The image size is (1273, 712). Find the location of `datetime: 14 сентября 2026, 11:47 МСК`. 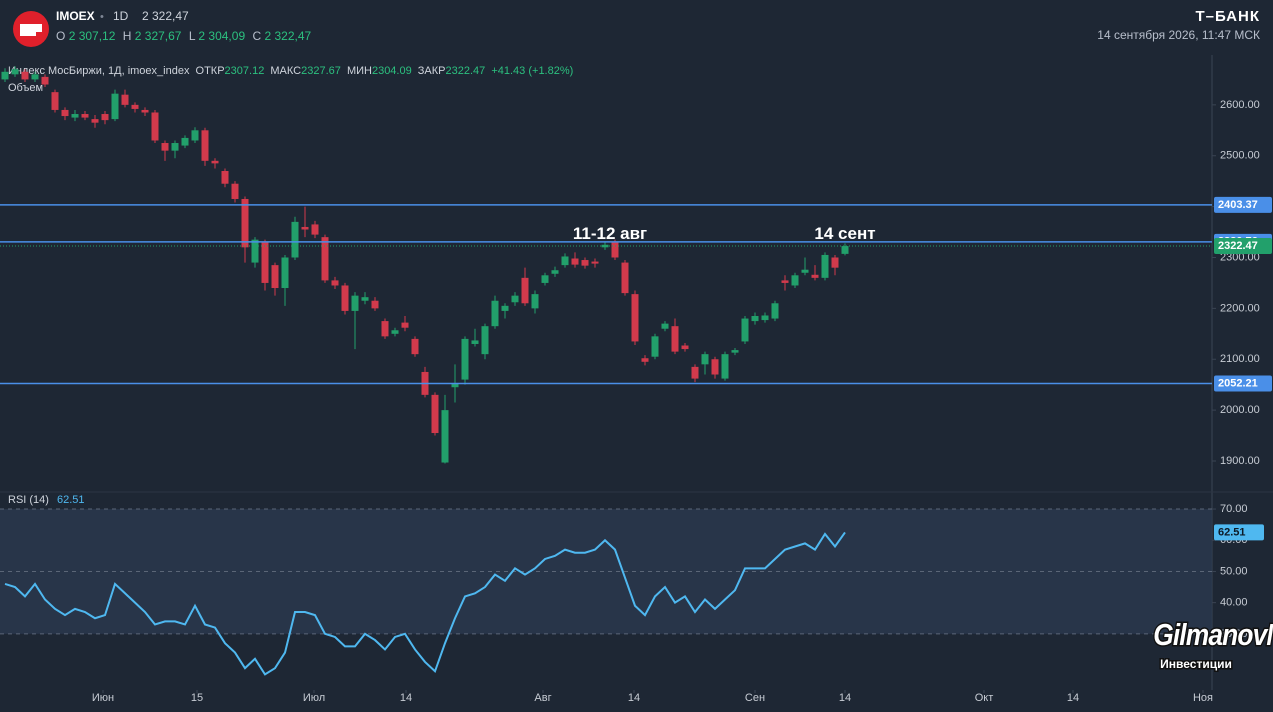

datetime: 14 сентября 2026, 11:47 МСК is located at coordinates (1178, 35).